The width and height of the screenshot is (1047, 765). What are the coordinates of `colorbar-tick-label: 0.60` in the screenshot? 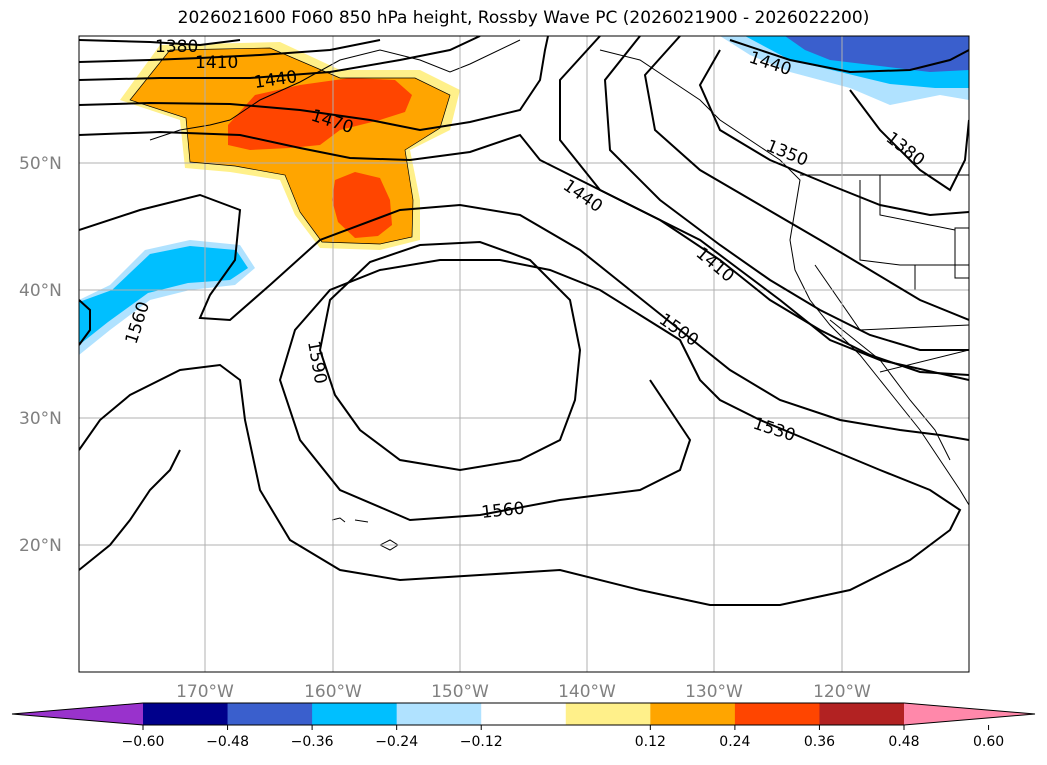 It's located at (988, 742).